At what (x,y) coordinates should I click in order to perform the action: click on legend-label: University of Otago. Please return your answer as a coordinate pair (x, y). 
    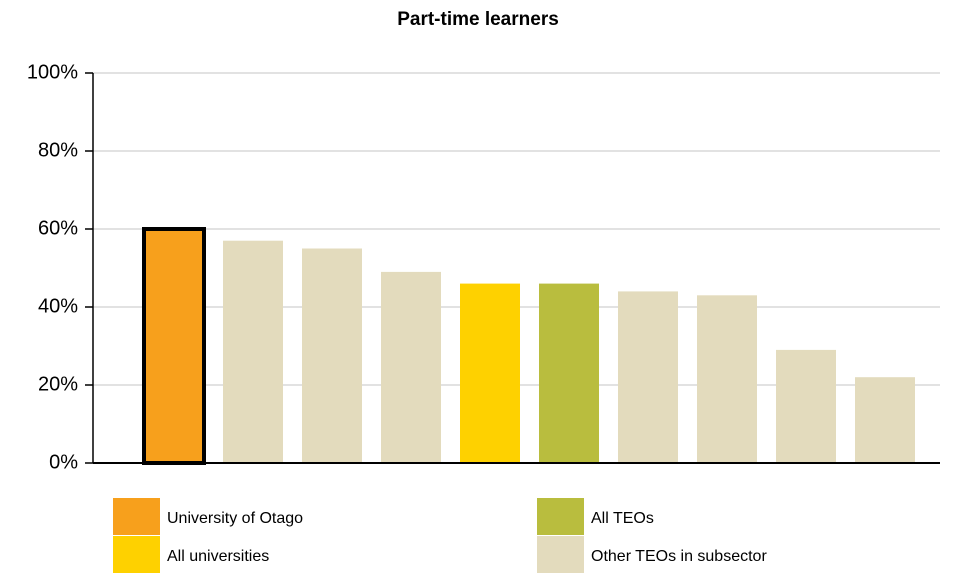
    Looking at the image, I should click on (235, 518).